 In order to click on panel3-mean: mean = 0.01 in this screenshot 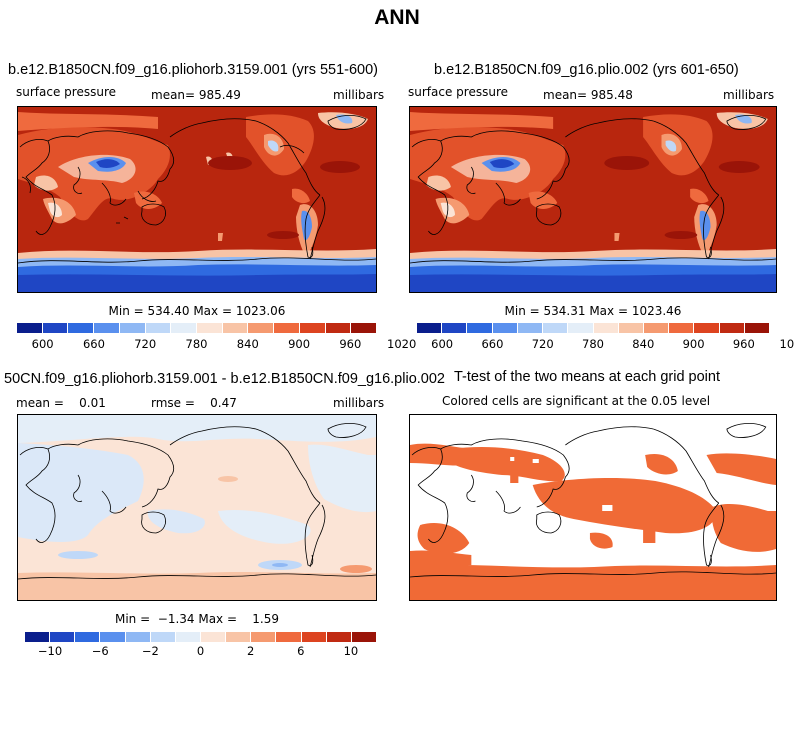, I will do `click(61, 403)`.